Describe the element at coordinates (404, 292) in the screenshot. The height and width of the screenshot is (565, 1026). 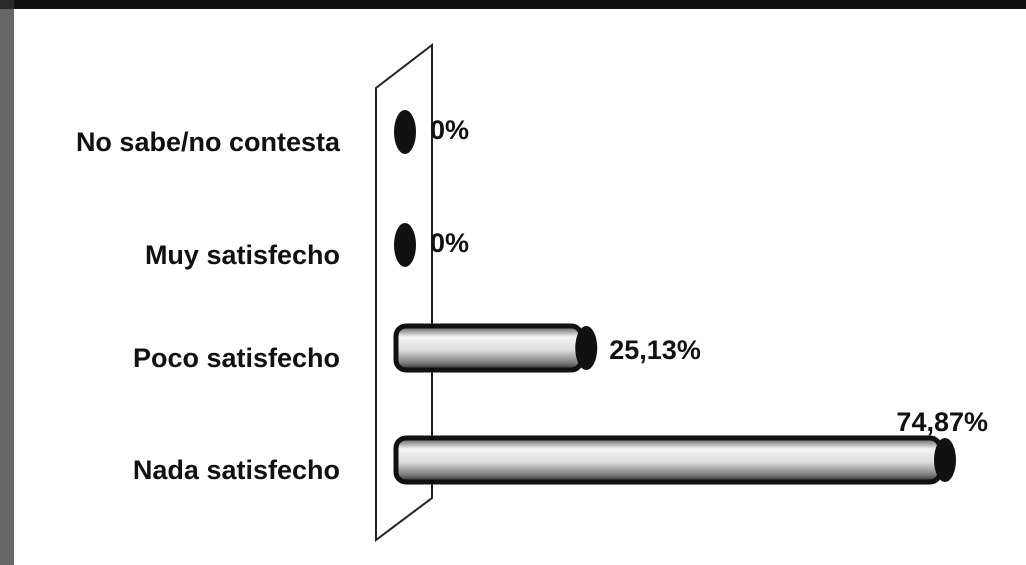
I see `back-wall` at that location.